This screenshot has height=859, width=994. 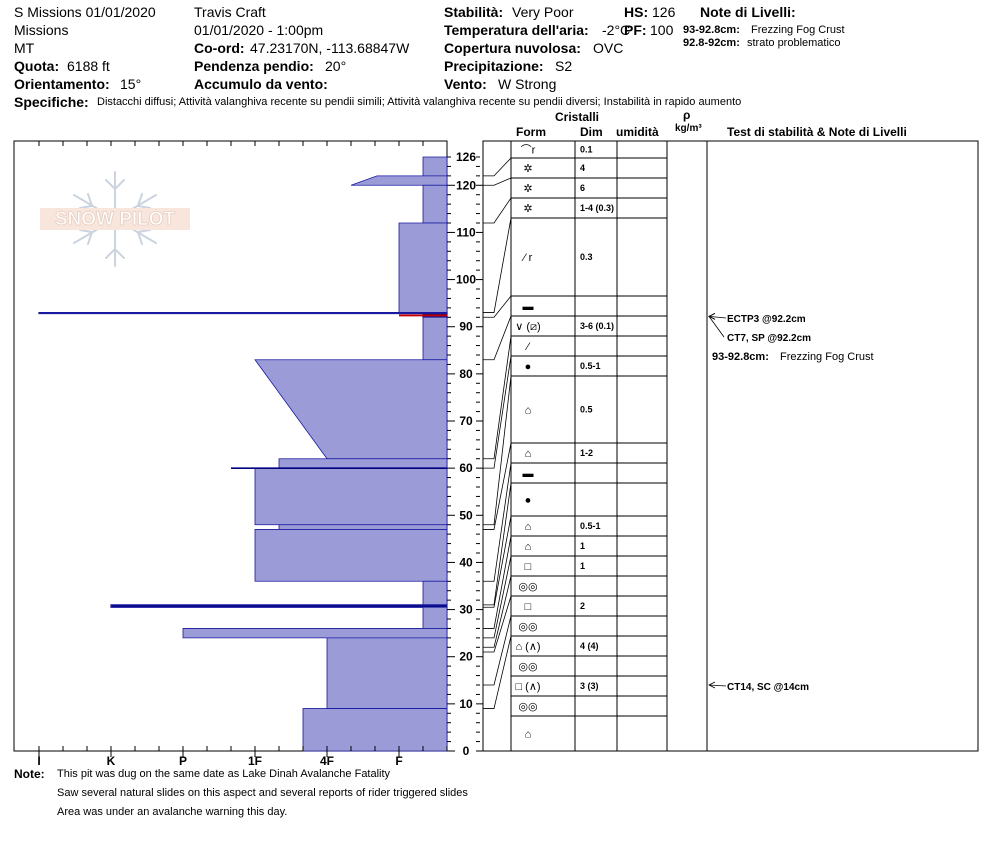 What do you see at coordinates (466, 232) in the screenshot?
I see `height-tick-label: 110` at bounding box center [466, 232].